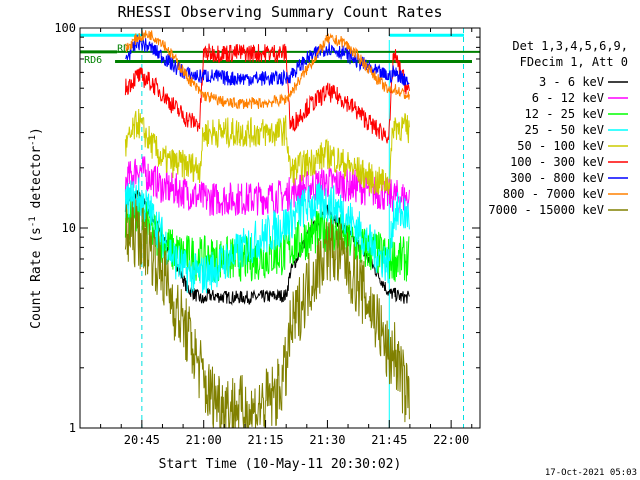 This screenshot has width=640, height=480. Describe the element at coordinates (564, 114) in the screenshot. I see `legend-entry-label: 12 - 25 keV` at that location.